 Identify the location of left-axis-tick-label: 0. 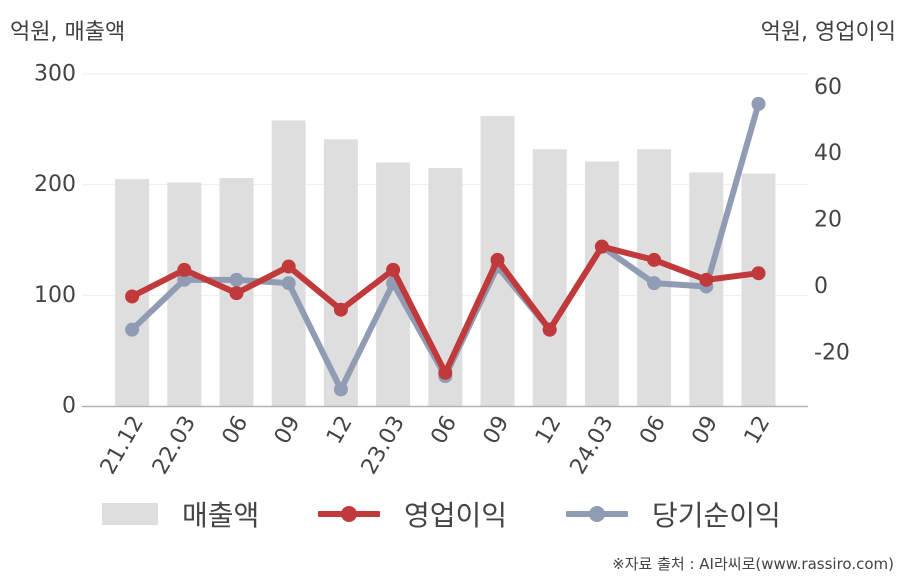
(69, 406).